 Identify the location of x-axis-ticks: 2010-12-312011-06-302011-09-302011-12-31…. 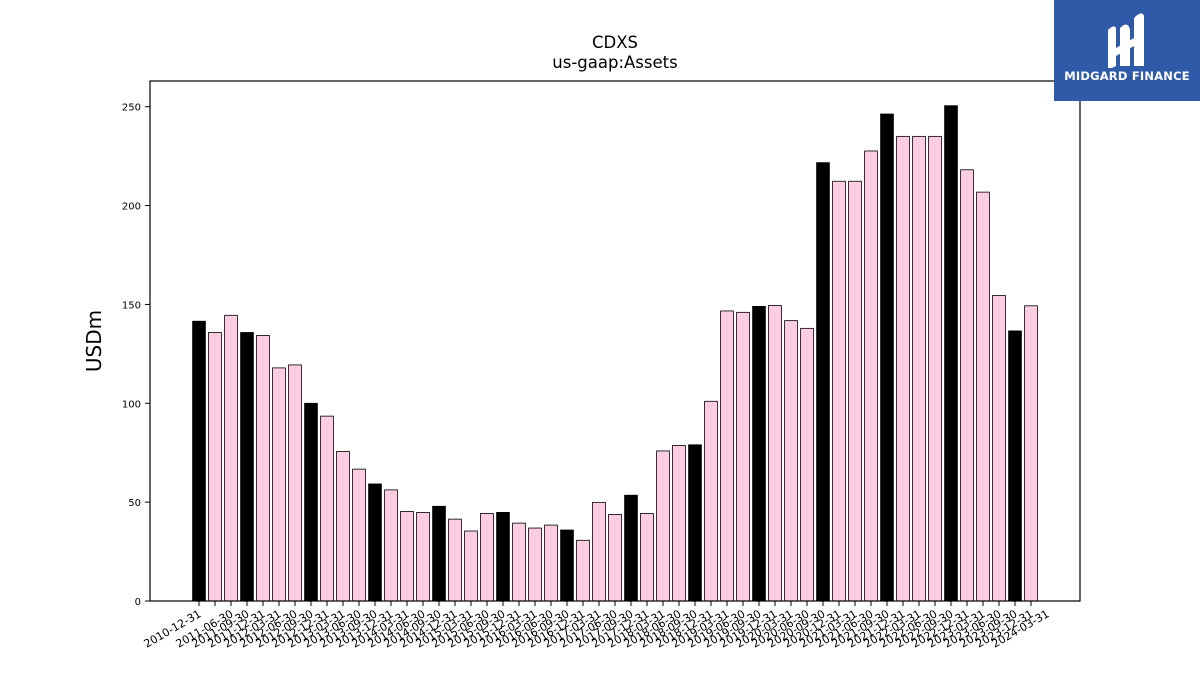
(597, 626).